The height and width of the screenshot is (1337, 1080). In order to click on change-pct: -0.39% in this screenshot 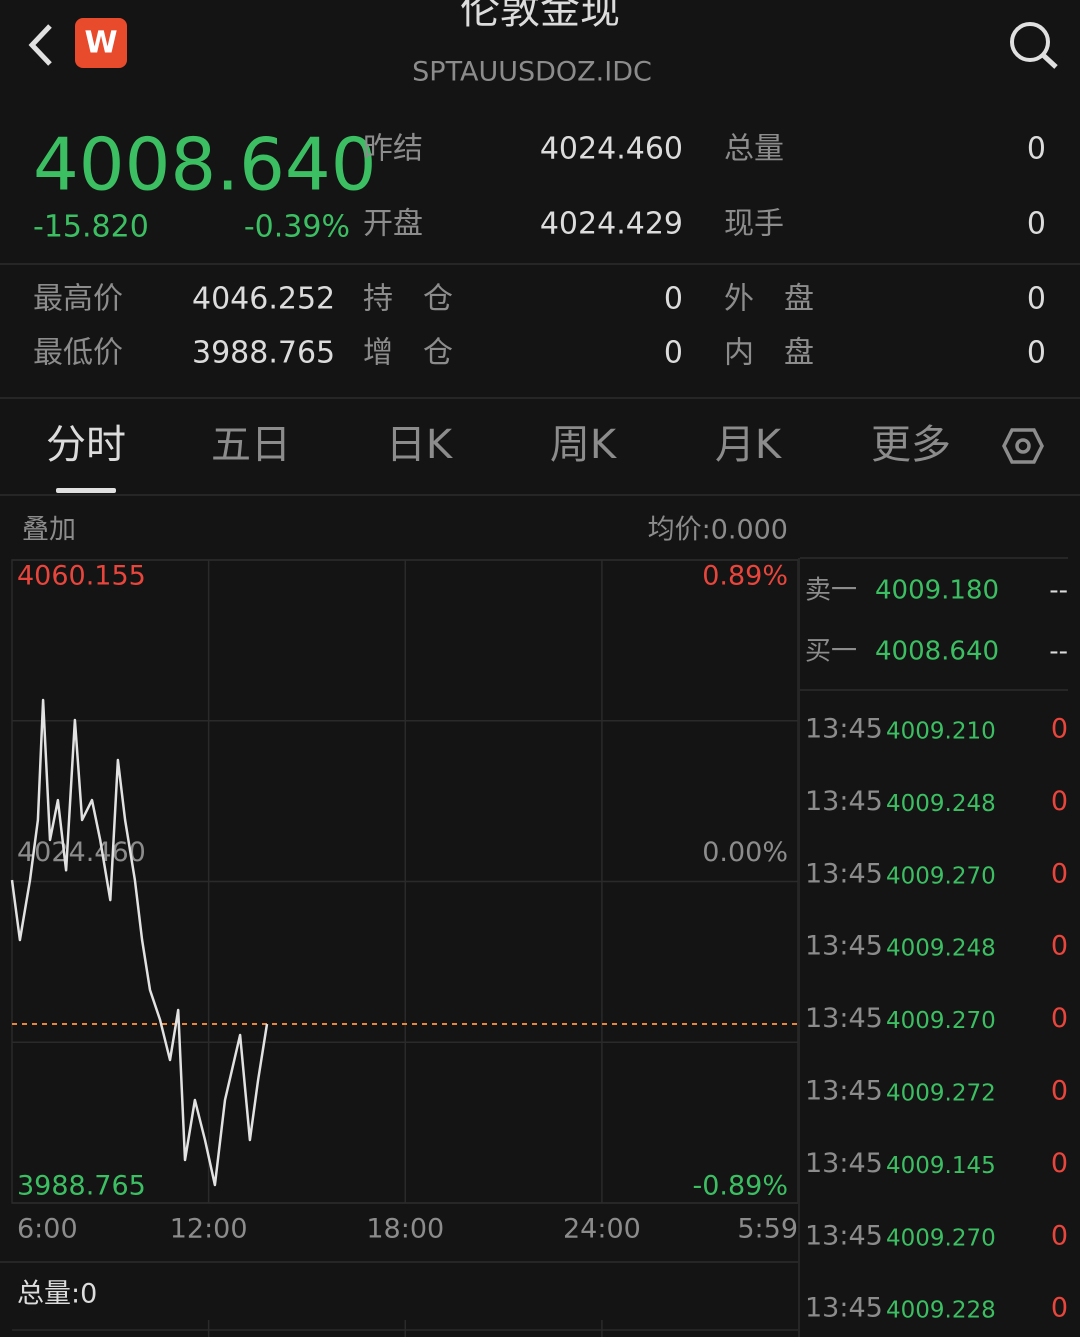, I will do `click(297, 227)`.